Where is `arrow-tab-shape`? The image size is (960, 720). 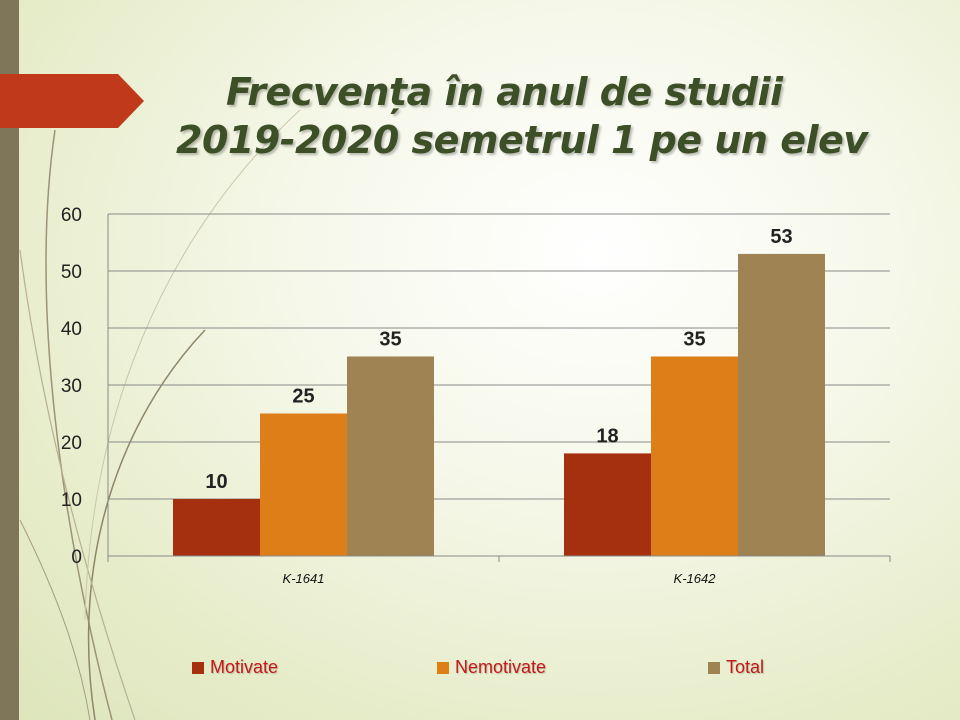
arrow-tab-shape is located at coordinates (72, 101).